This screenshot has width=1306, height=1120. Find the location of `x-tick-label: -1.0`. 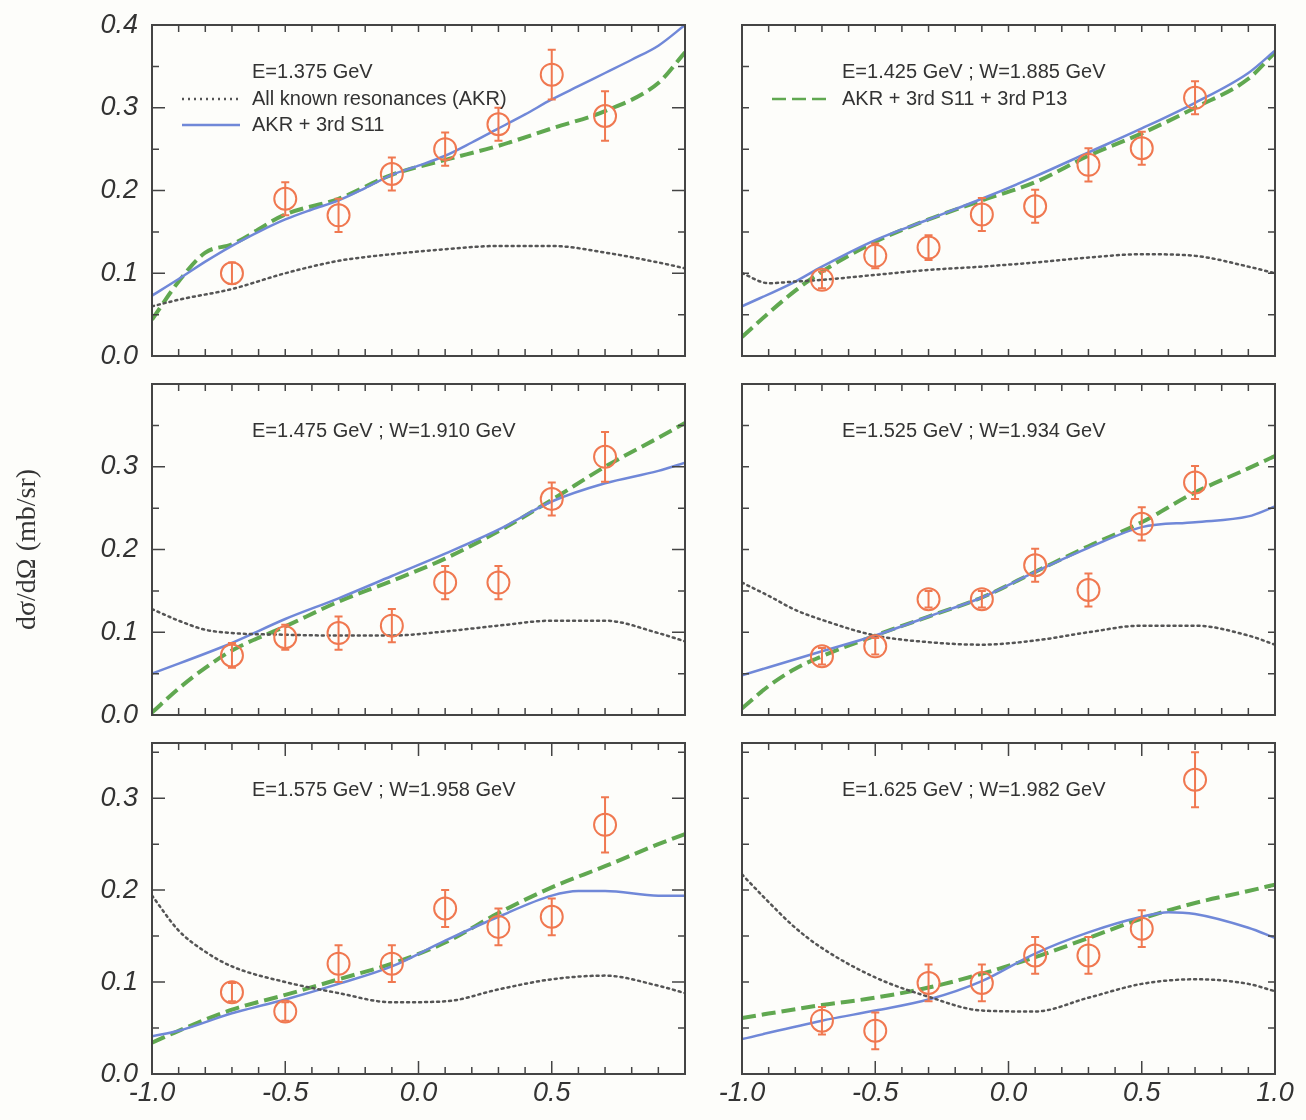

x-tick-label: -1.0 is located at coordinates (742, 1092).